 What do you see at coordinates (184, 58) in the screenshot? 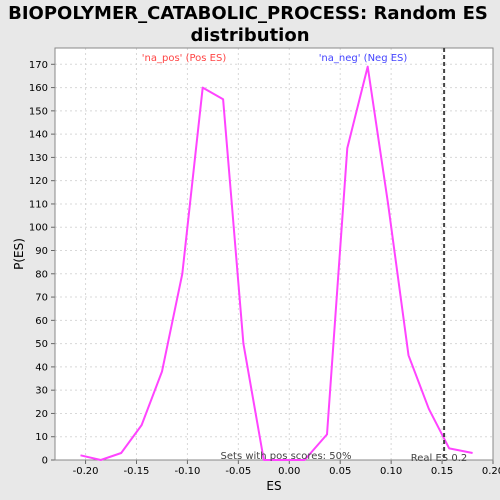
I see `pos-es-label: 'na_pos' (Pos ES)` at bounding box center [184, 58].